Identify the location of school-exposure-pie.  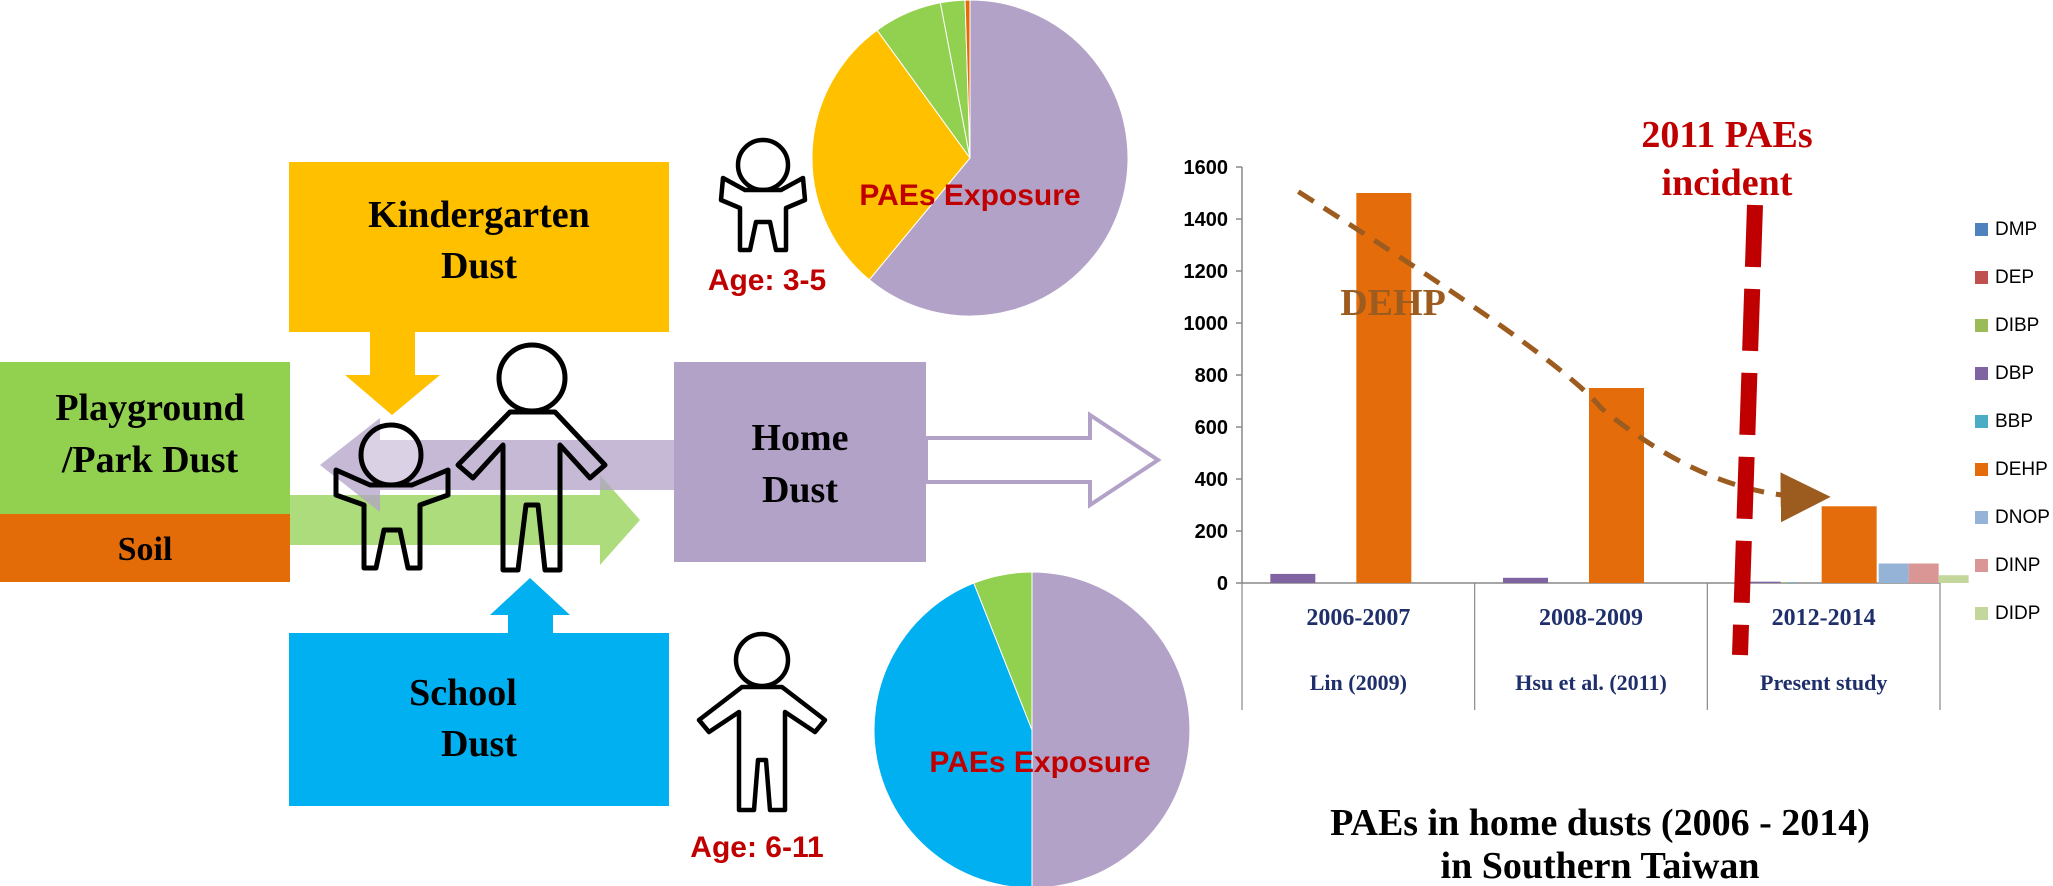
(1032, 728).